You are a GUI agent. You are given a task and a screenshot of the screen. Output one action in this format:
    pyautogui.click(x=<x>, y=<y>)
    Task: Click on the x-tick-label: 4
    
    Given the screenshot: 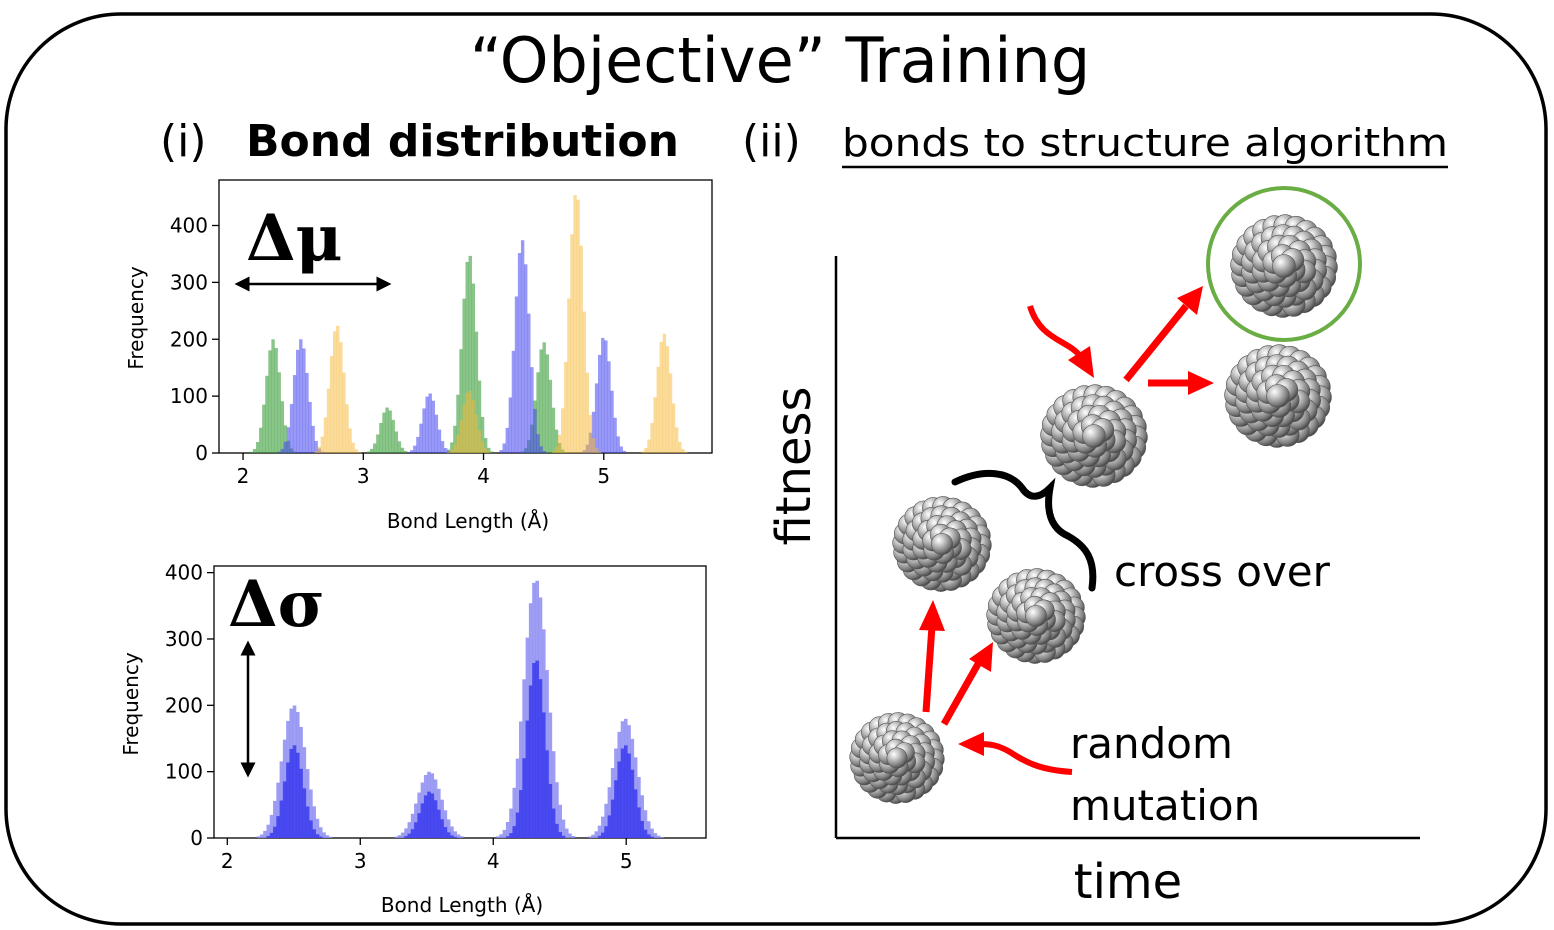 What is the action you would take?
    pyautogui.click(x=483, y=476)
    